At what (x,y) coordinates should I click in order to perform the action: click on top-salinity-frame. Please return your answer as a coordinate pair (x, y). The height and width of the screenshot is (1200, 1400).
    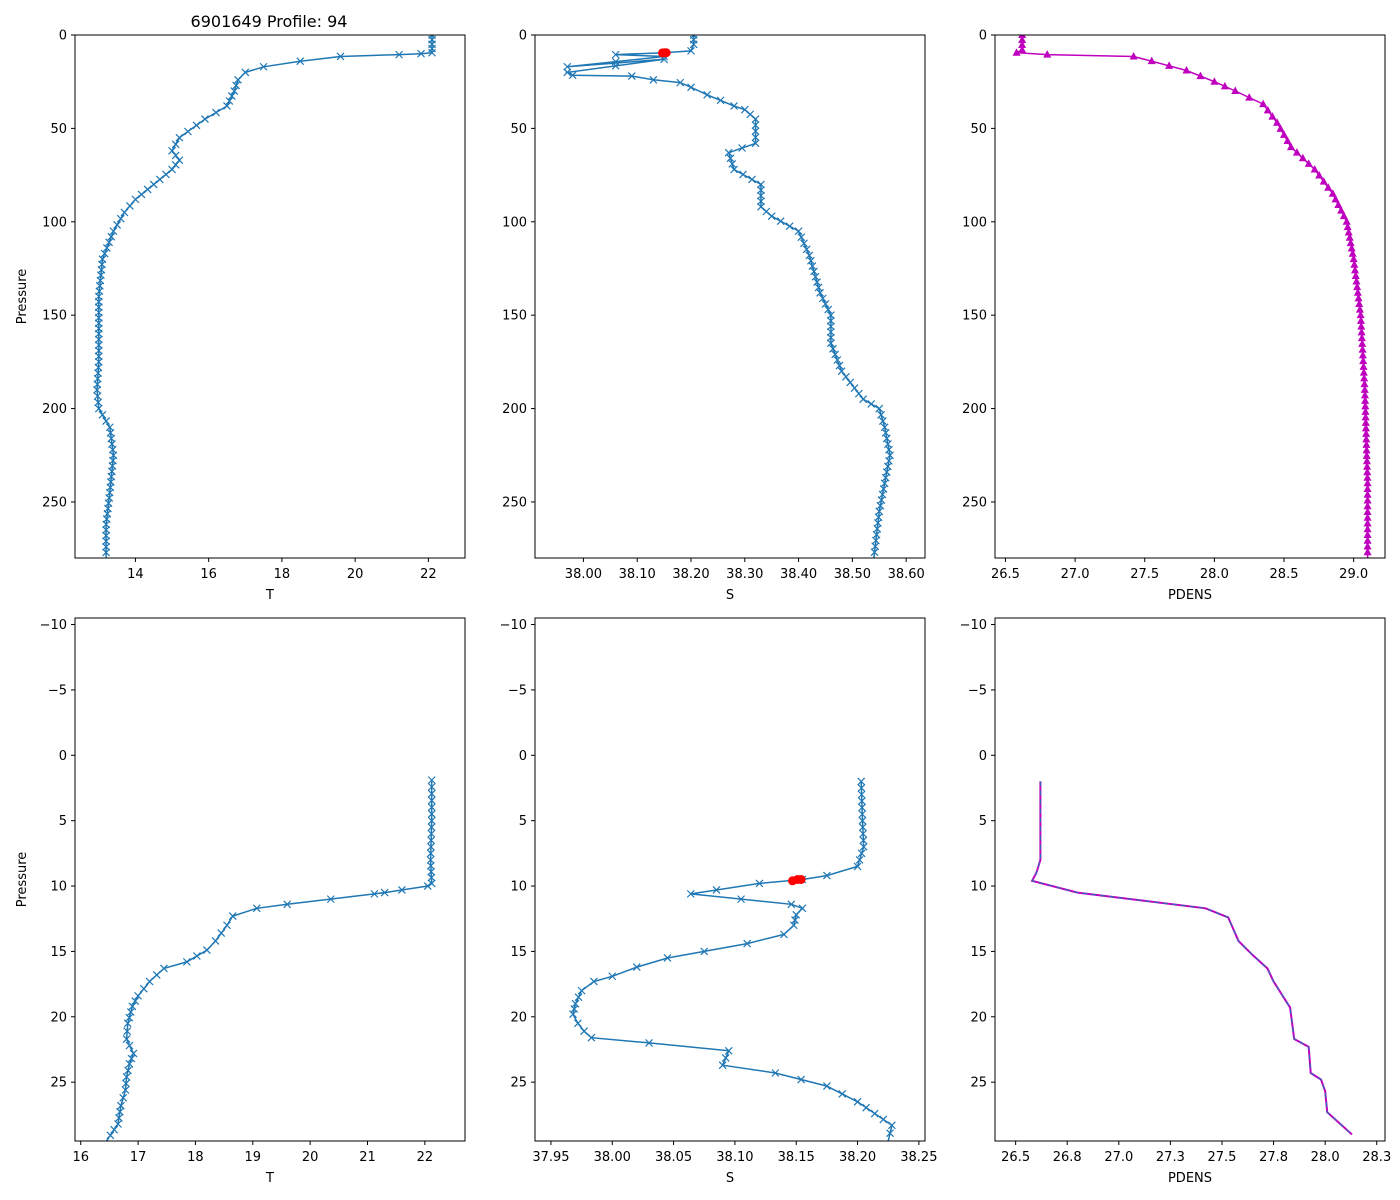
    Looking at the image, I should click on (730, 296).